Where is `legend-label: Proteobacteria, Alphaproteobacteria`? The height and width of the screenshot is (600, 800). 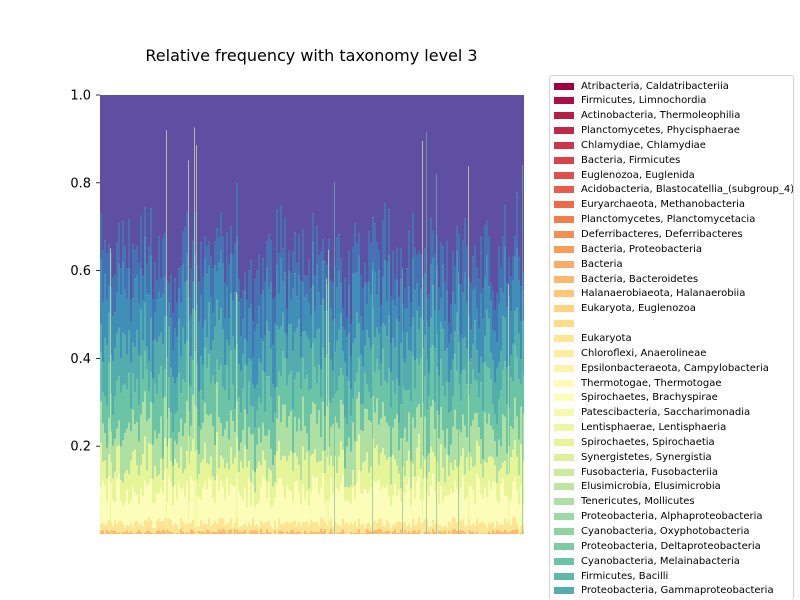 legend-label: Proteobacteria, Alphaproteobacteria is located at coordinates (672, 517).